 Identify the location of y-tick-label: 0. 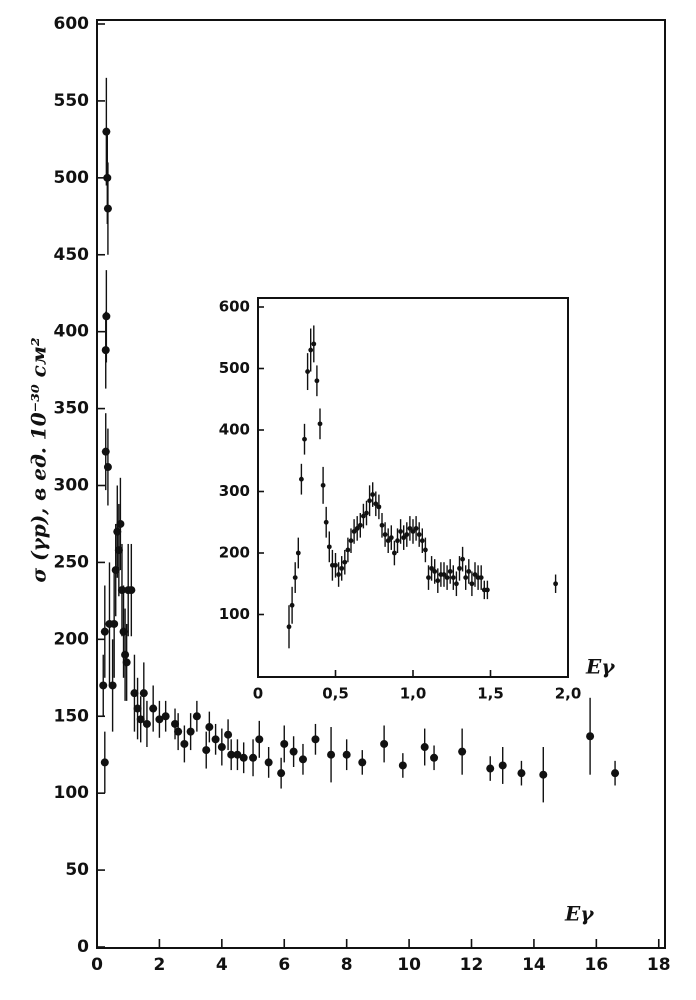
(83, 947).